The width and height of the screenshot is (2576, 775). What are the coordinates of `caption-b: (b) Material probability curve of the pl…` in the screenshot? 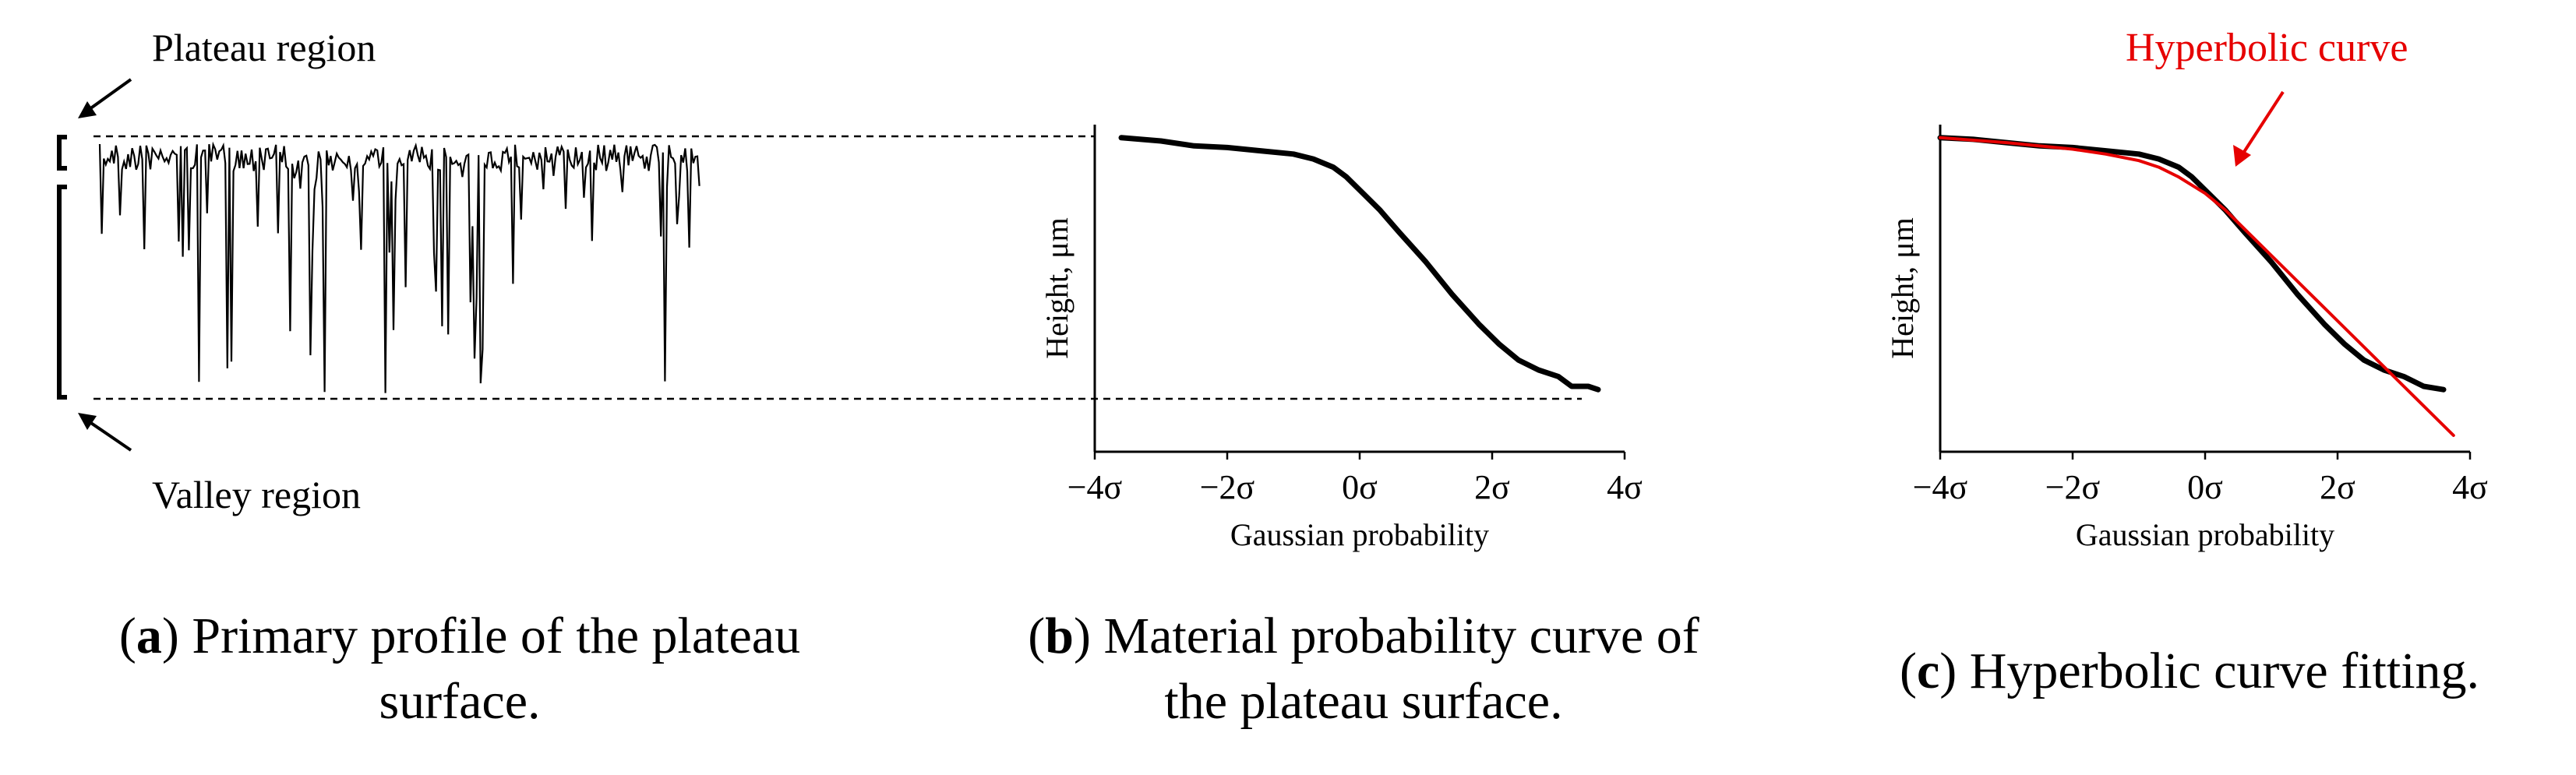 It's located at (1363, 669).